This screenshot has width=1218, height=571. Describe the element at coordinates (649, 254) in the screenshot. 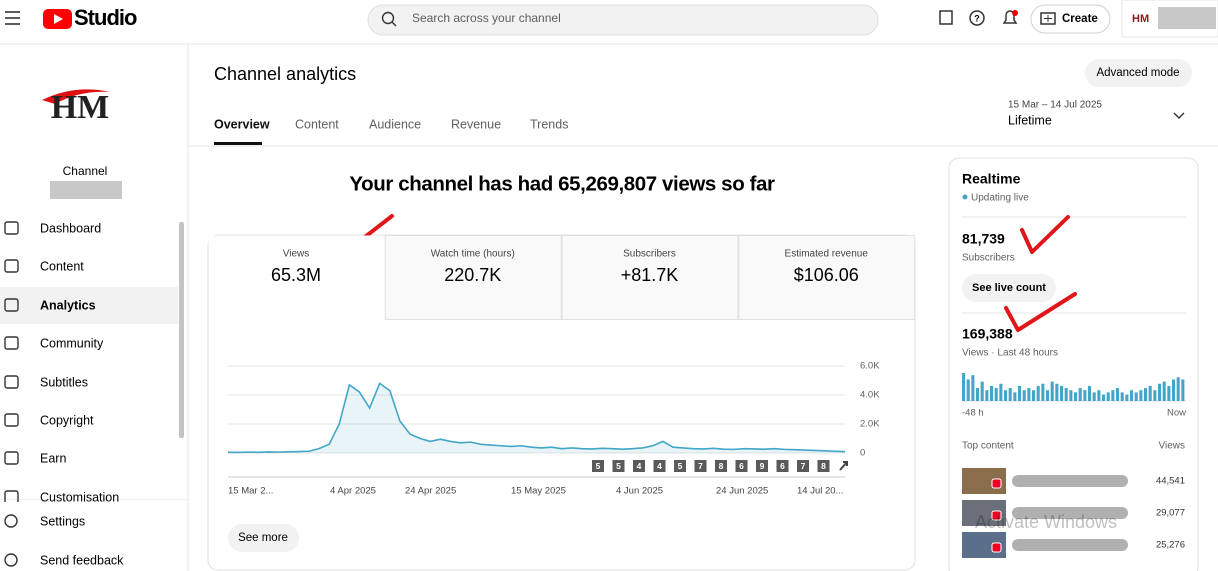

I see `metric-label: Subscribers` at that location.